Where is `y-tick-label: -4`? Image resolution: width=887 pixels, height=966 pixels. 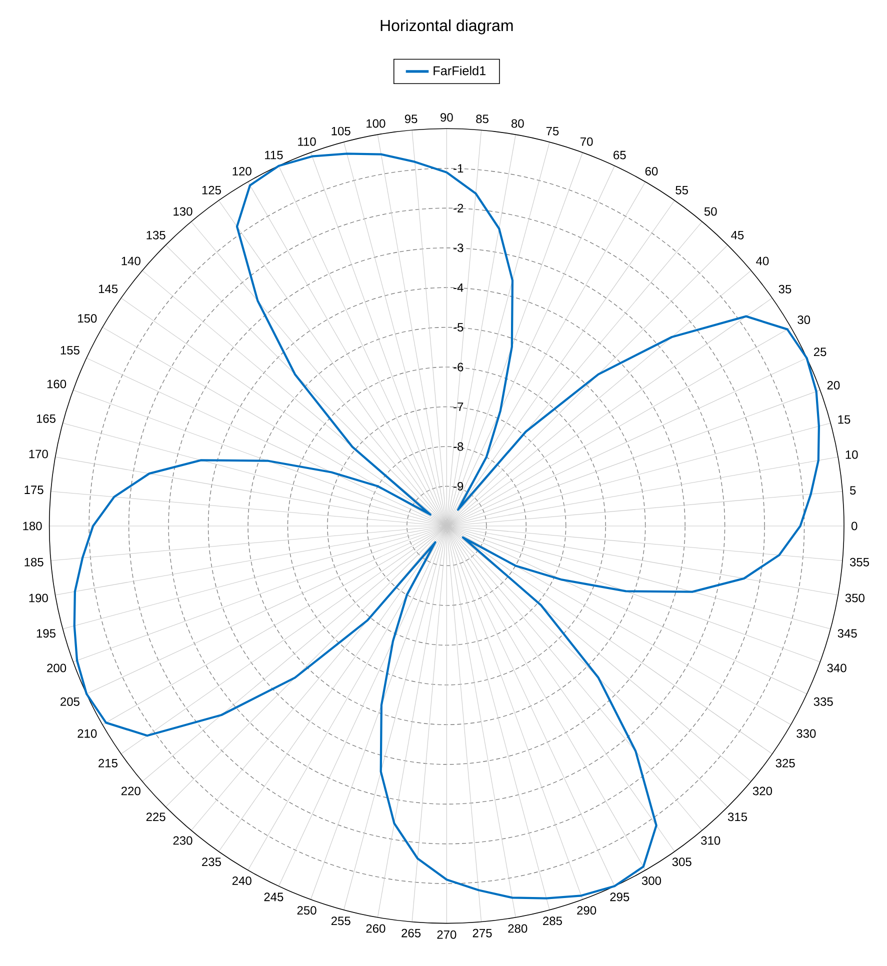 y-tick-label: -4 is located at coordinates (459, 287).